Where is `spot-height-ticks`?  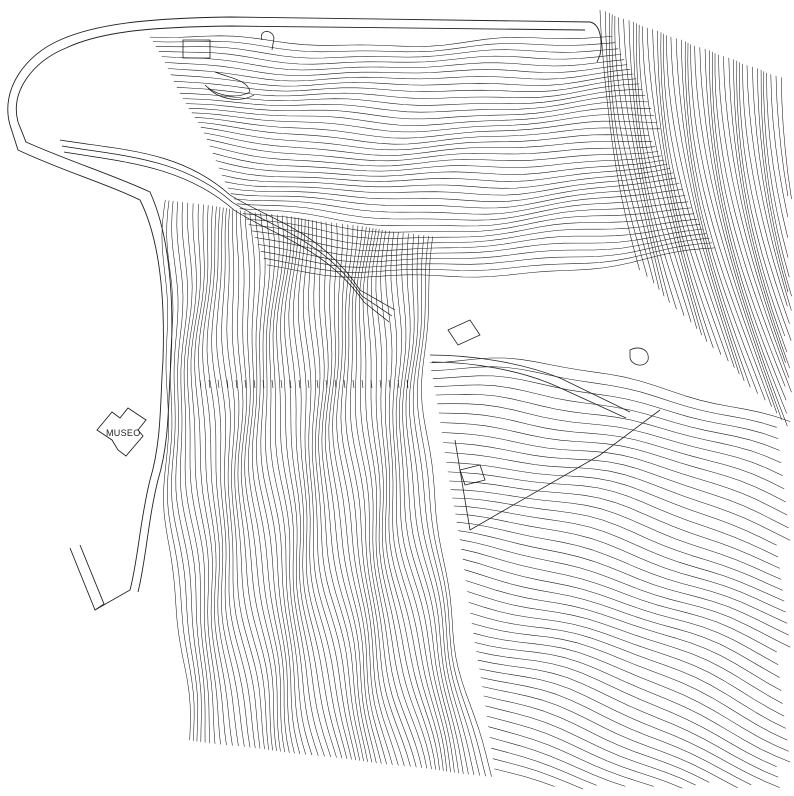 spot-height-ticks is located at coordinates (304, 384).